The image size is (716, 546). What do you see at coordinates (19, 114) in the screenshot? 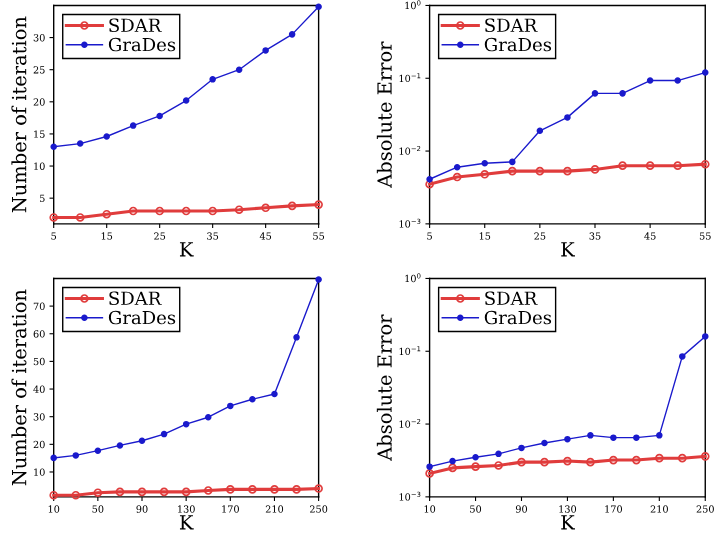
I see `y-axis-title: Number of iteration` at bounding box center [19, 114].